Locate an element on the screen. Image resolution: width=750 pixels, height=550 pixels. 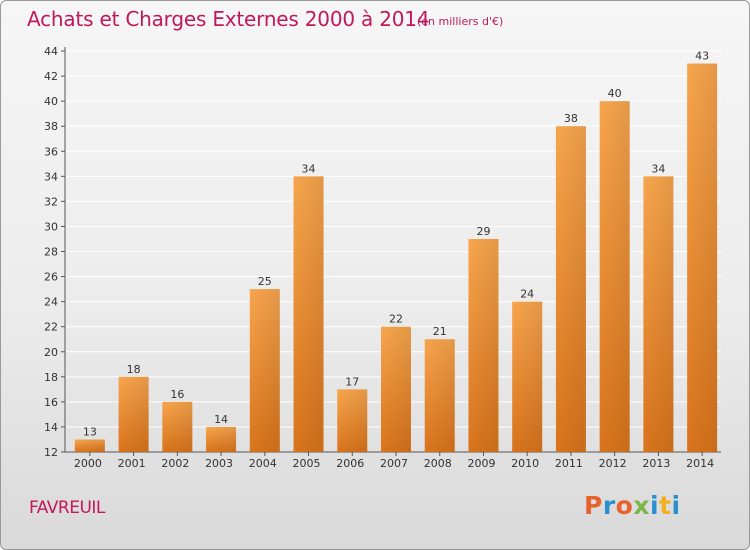
proxiti-logo: Proxiti is located at coordinates (632, 505).